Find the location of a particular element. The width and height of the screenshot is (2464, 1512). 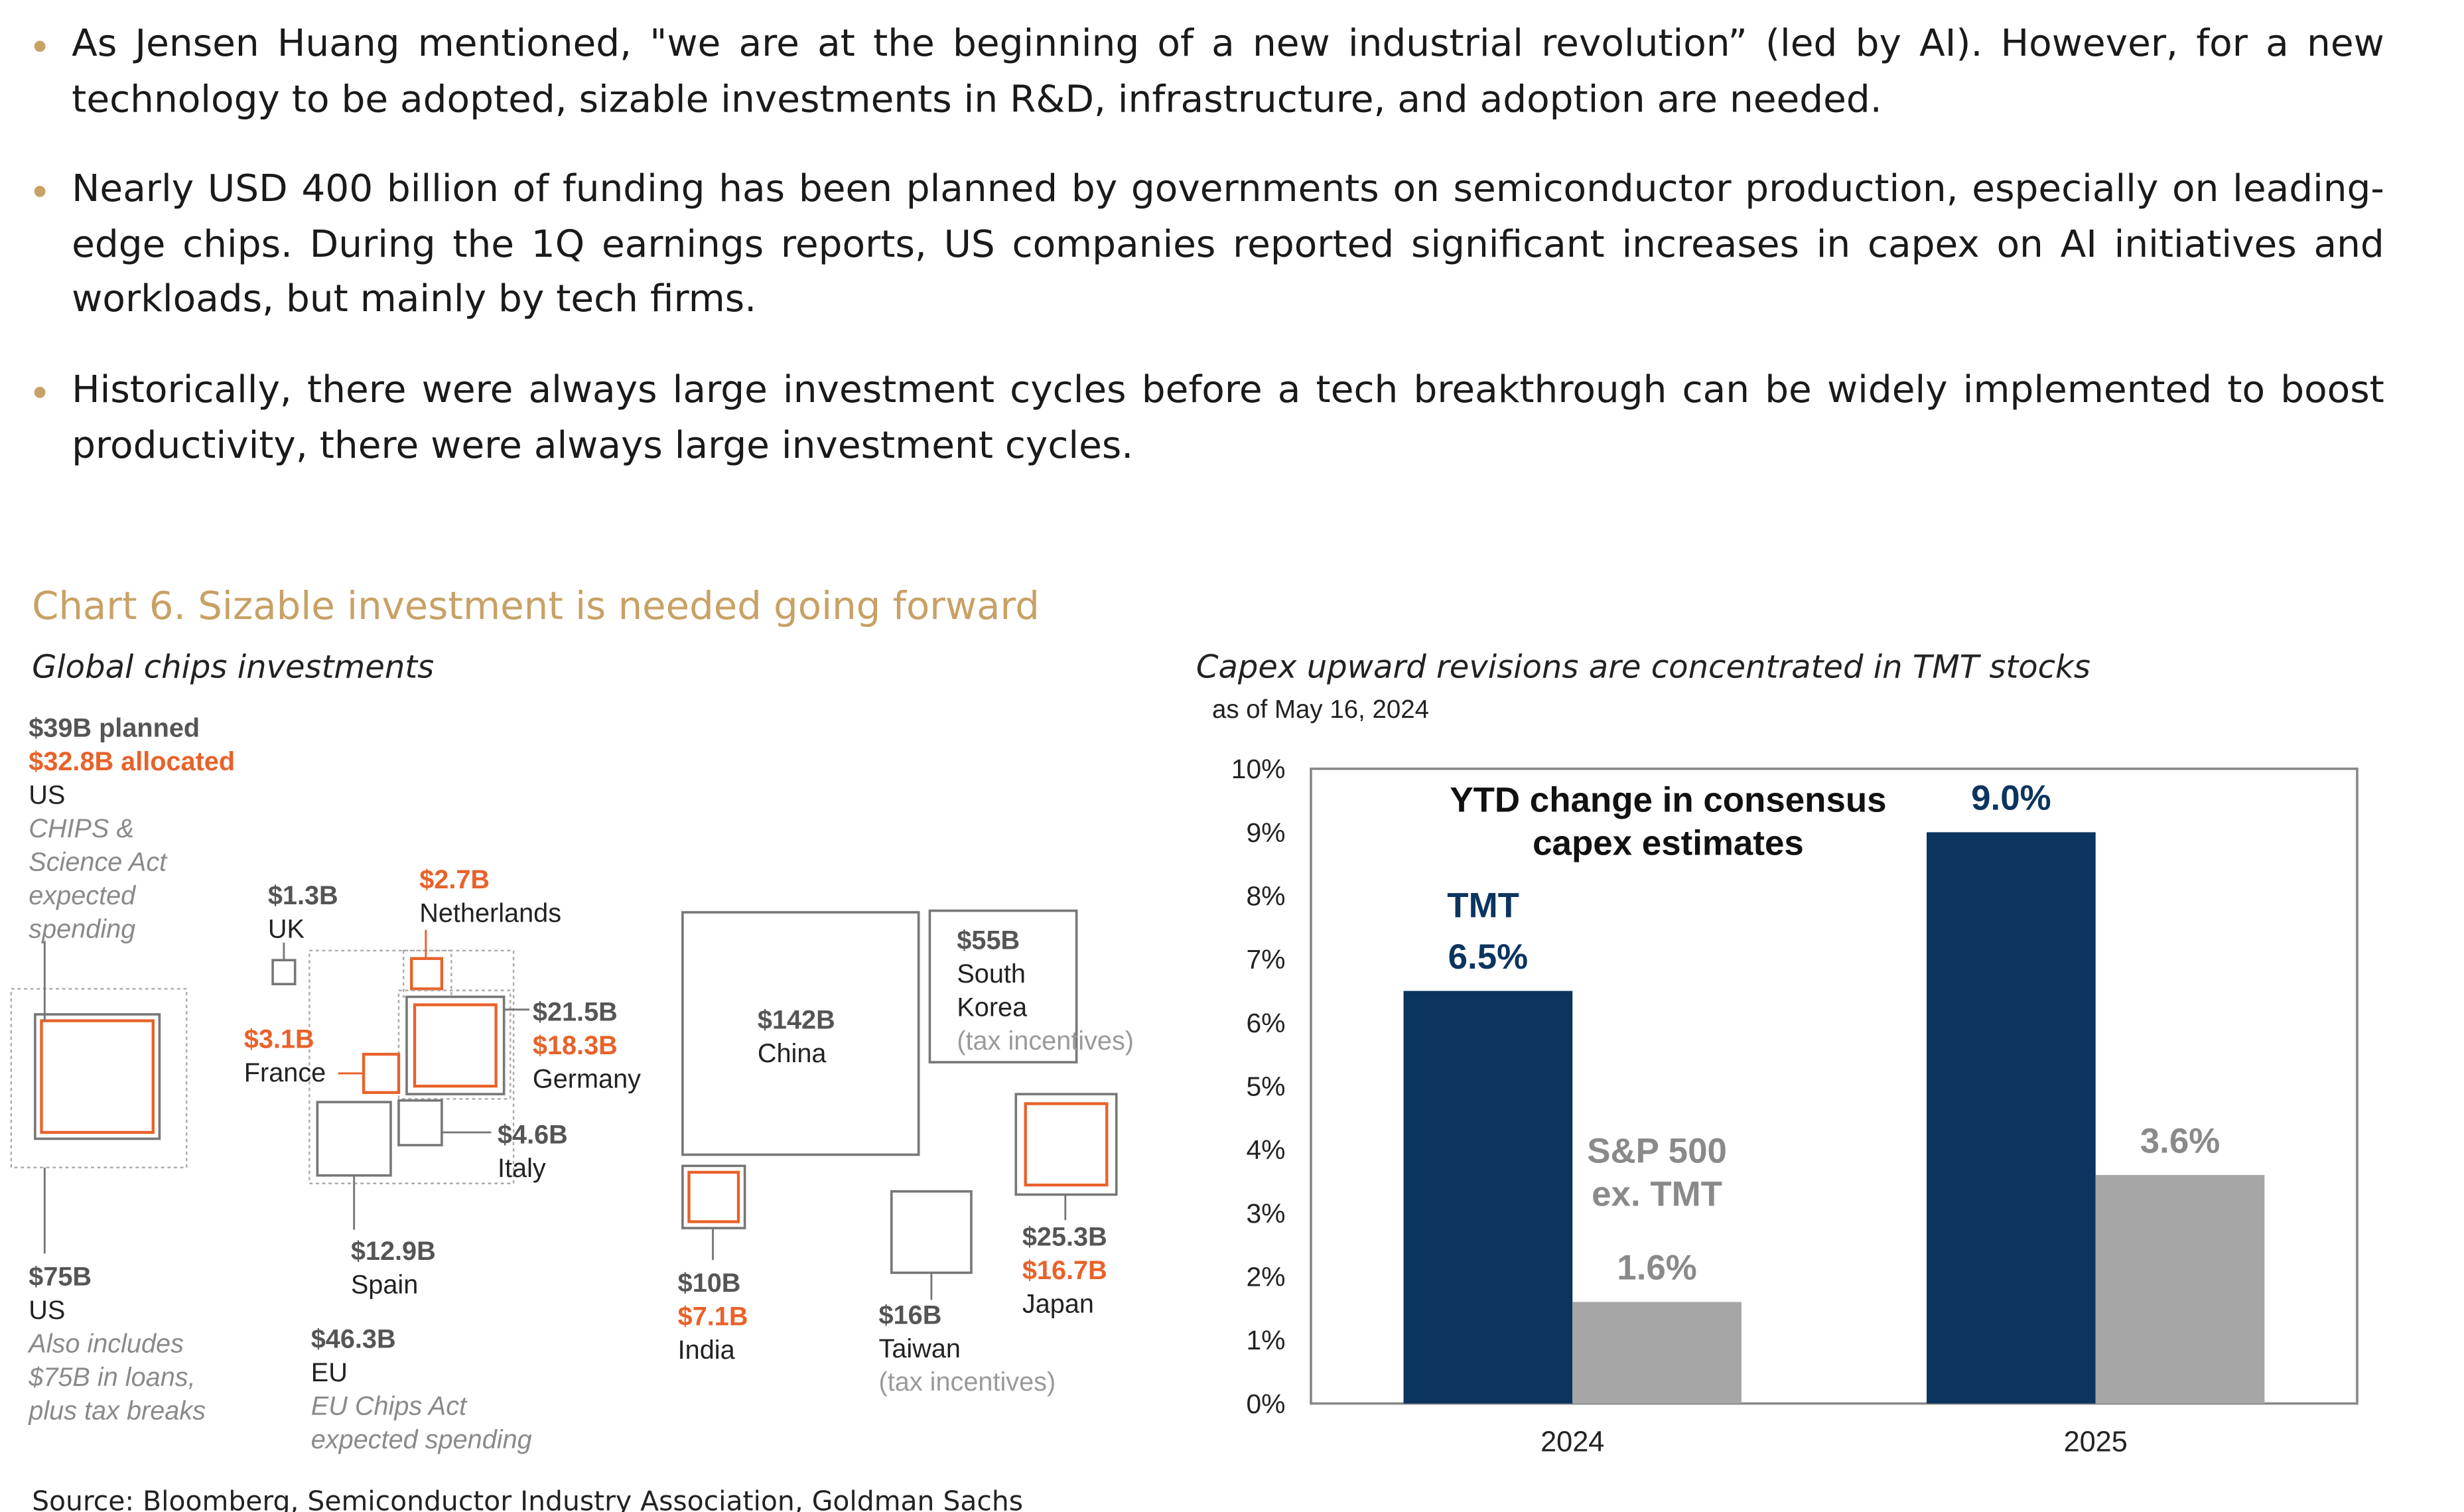

region-label: $10B is located at coordinates (709, 1283).